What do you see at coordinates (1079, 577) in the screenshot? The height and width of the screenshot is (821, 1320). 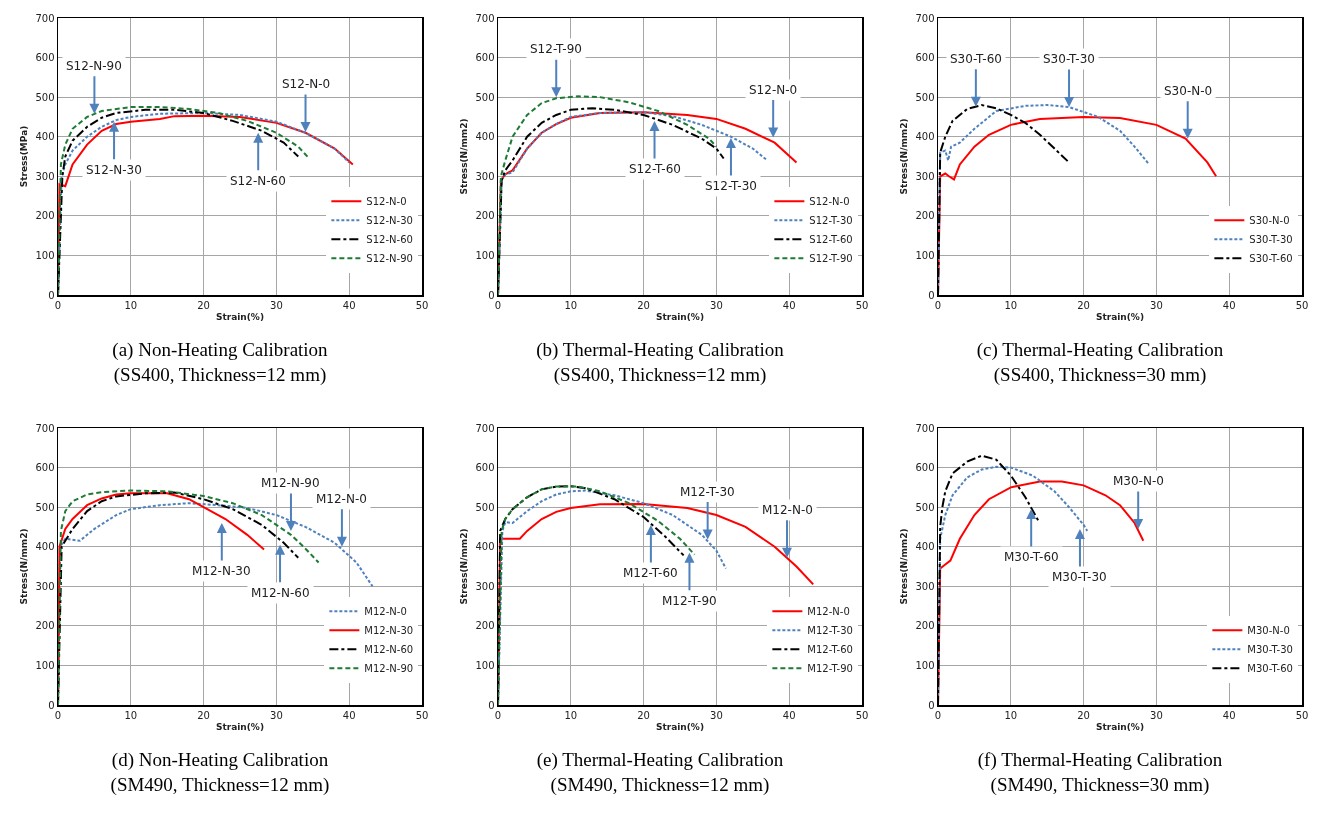 I see `annotation: M30-T-30` at bounding box center [1079, 577].